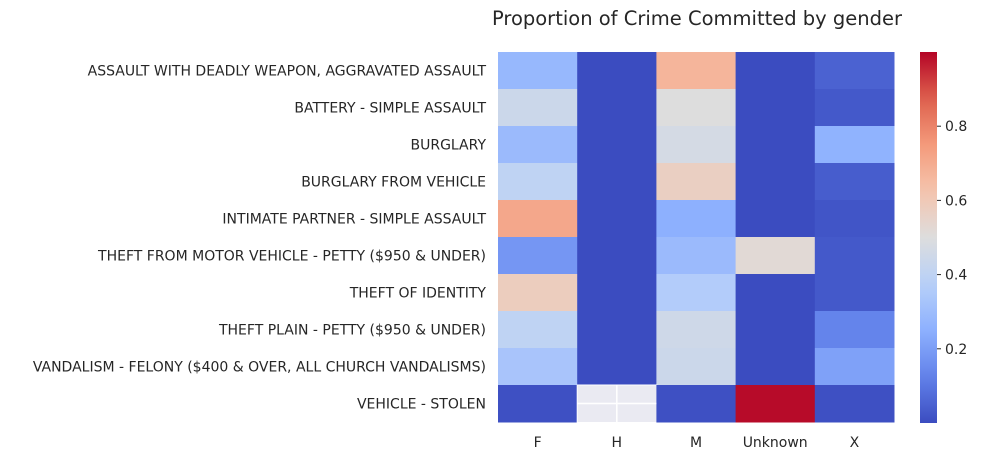 The image size is (983, 460). What do you see at coordinates (354, 220) in the screenshot?
I see `y-tick-label: INTIMATE PARTNER - SIMPLE ASSAULT` at bounding box center [354, 220].